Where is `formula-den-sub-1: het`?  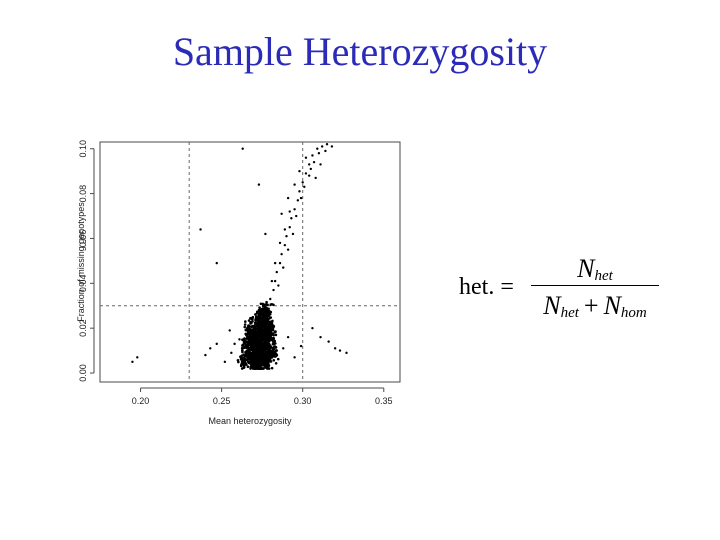 formula-den-sub-1: het is located at coordinates (569, 313).